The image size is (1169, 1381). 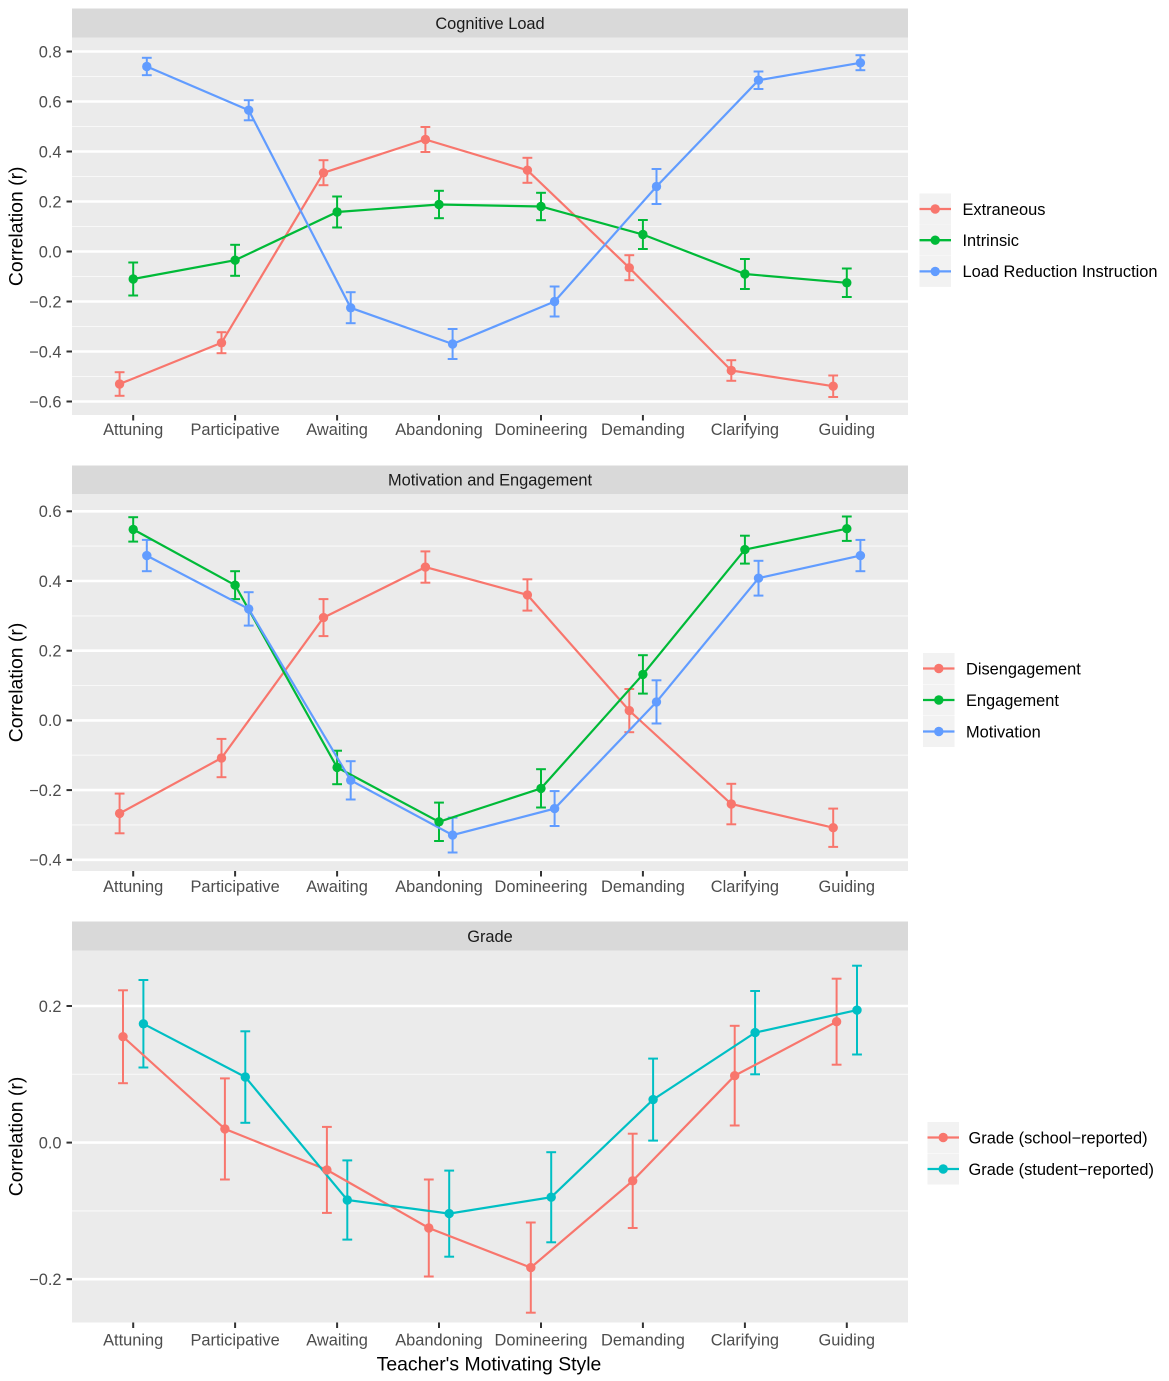 I want to click on svg-text: Motivation and Engagement, so click(x=490, y=481).